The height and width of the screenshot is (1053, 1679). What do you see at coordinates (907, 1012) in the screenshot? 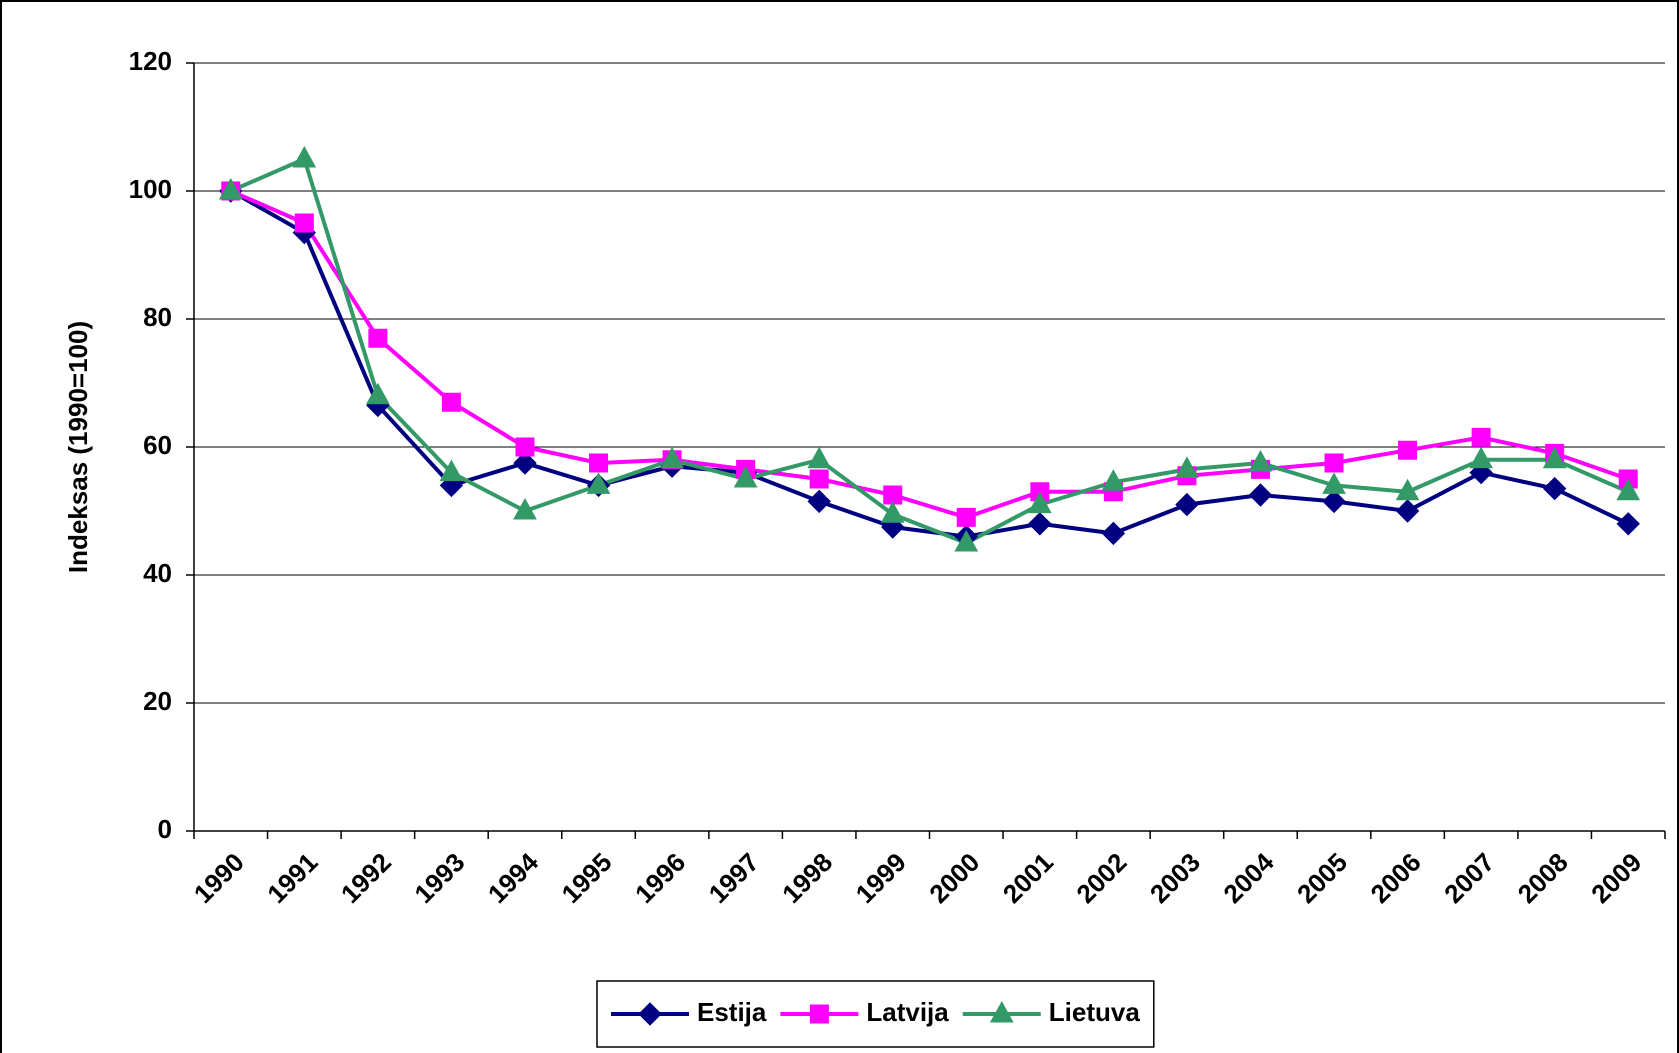
I see `legend-label: Latvija` at bounding box center [907, 1012].